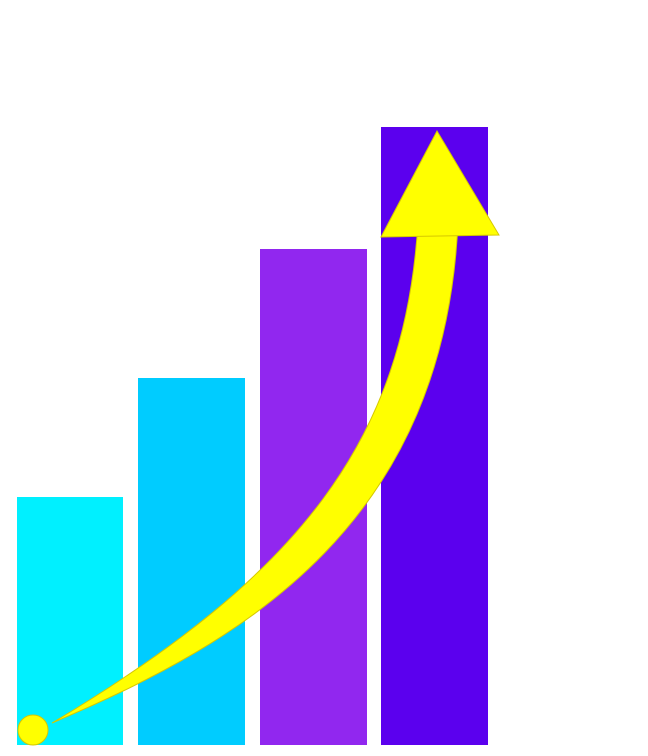 This screenshot has height=756, width=648. What do you see at coordinates (33, 730) in the screenshot?
I see `arrow-tail-dot` at bounding box center [33, 730].